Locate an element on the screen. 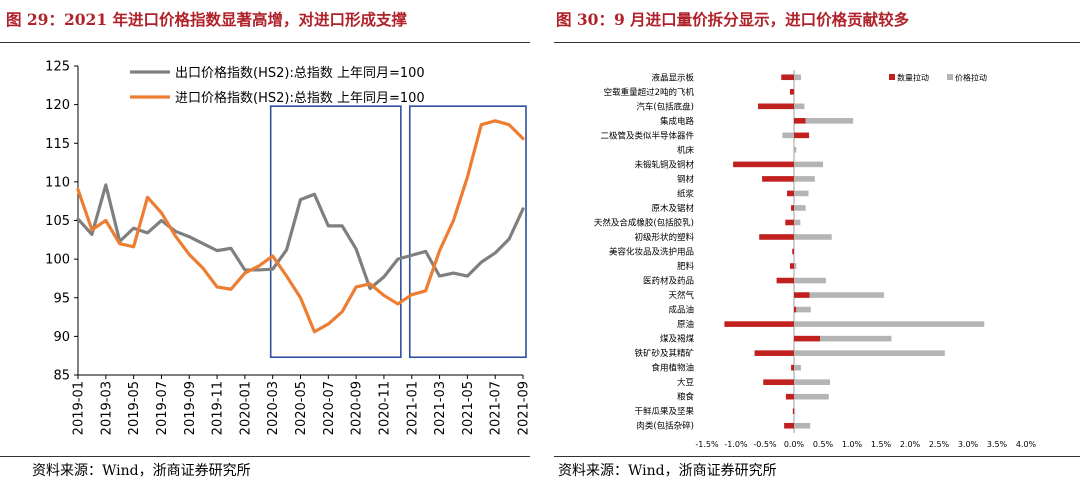 The height and width of the screenshot is (497, 1080). figure-title: 图 29：2021 年进口价格指数显著高增，对进口形成支撑 is located at coordinates (207, 19).